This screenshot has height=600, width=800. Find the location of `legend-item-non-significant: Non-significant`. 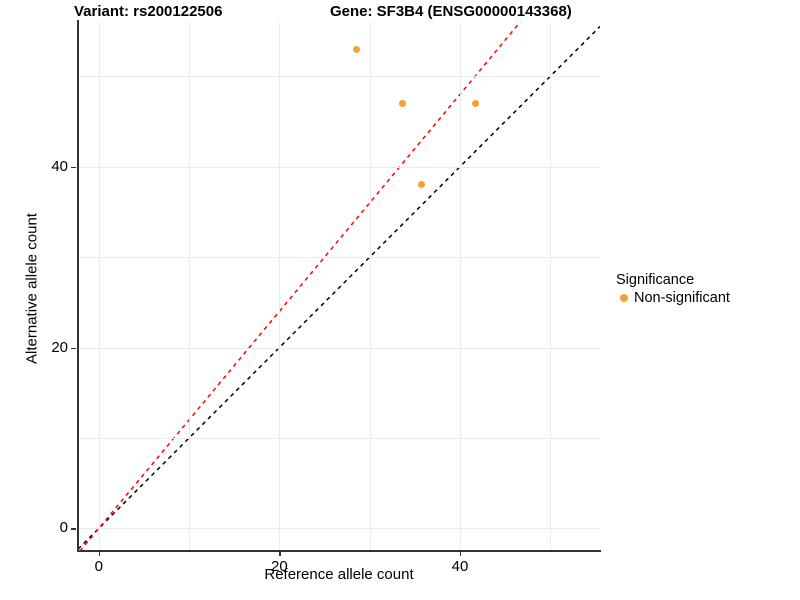

legend-item-non-significant: Non-significant is located at coordinates (706, 298).